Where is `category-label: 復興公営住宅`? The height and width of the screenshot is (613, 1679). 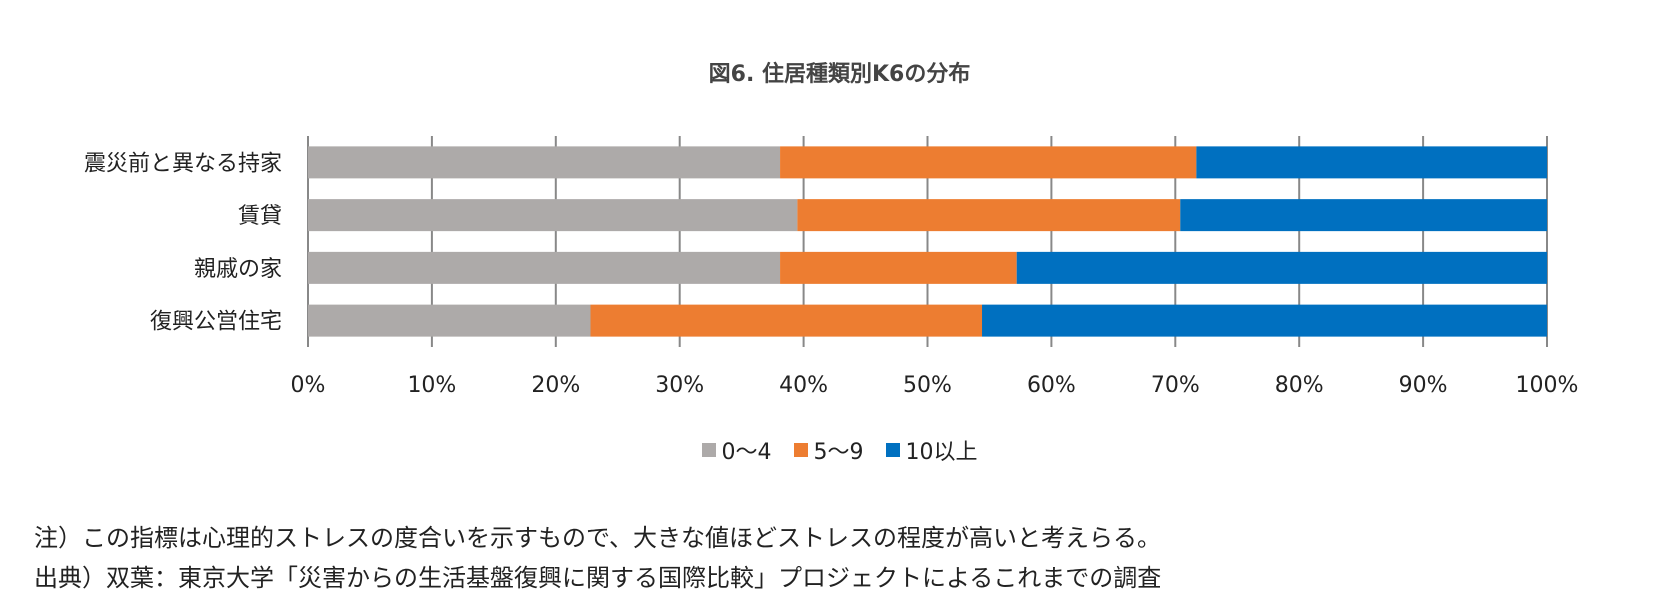 category-label: 復興公営住宅 is located at coordinates (216, 322).